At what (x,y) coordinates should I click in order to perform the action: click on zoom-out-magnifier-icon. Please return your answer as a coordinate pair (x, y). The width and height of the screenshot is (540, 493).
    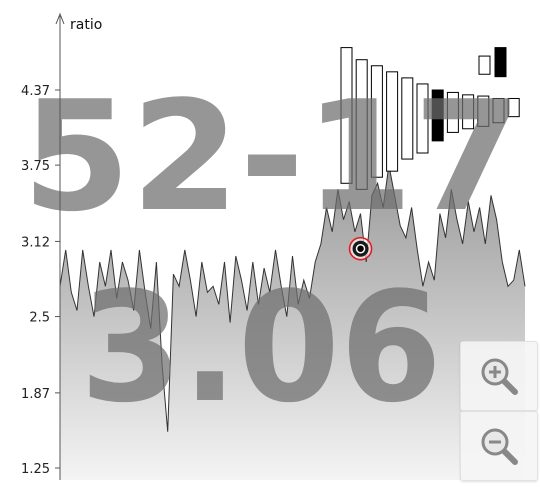
    Looking at the image, I should click on (499, 446).